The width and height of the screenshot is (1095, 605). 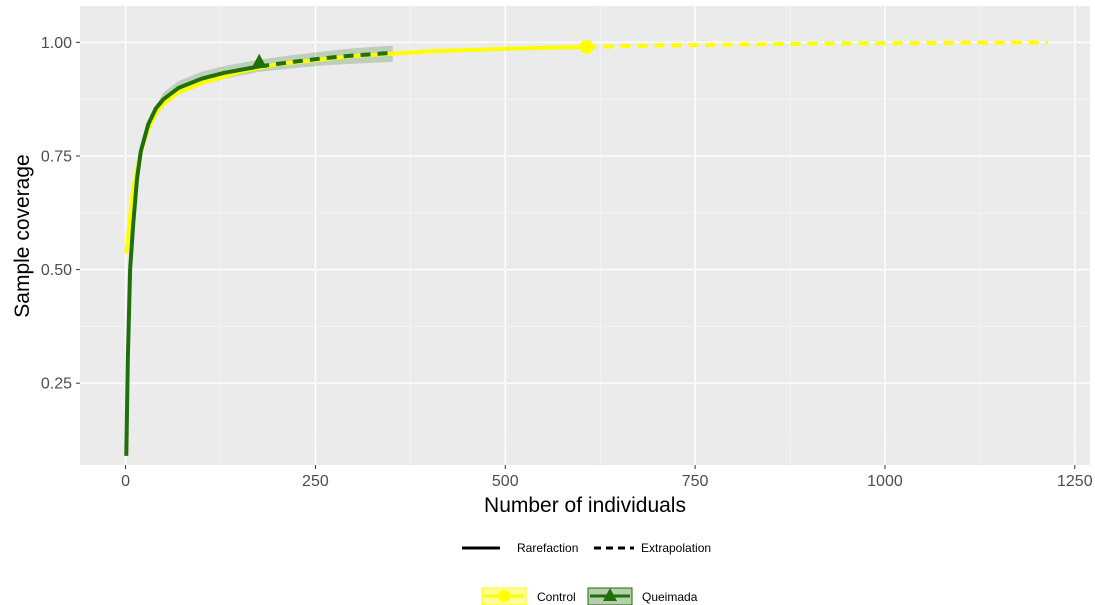 I want to click on legend-label-queimada: Queimada, so click(x=670, y=597).